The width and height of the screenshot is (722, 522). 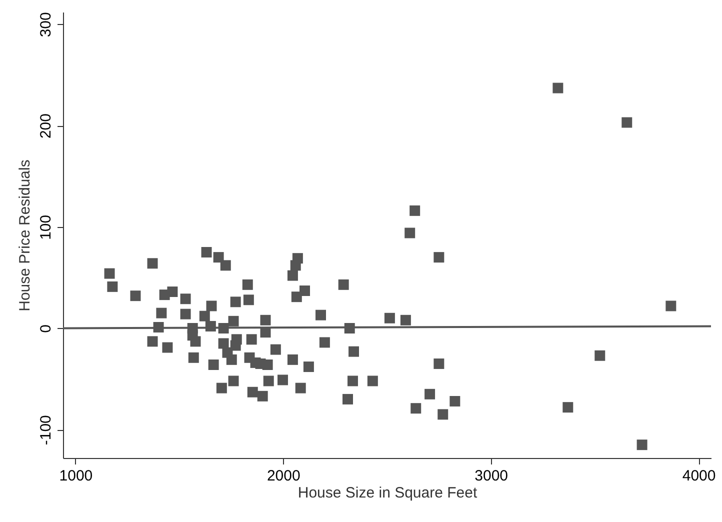 What do you see at coordinates (283, 476) in the screenshot?
I see `x-tick-label: 2000` at bounding box center [283, 476].